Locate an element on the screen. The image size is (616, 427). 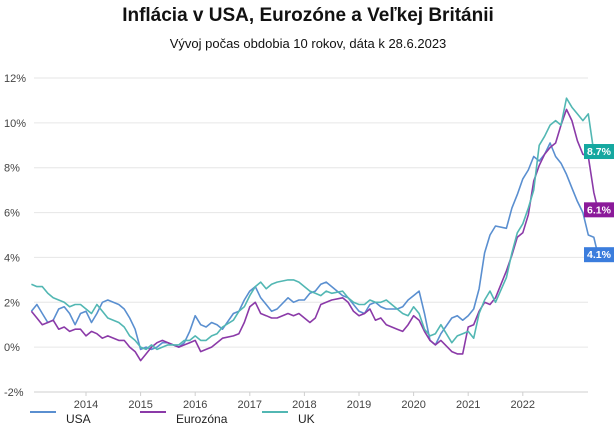
end-label-layer: 4.1% 6.1% 8.7% is located at coordinates (599, 203).